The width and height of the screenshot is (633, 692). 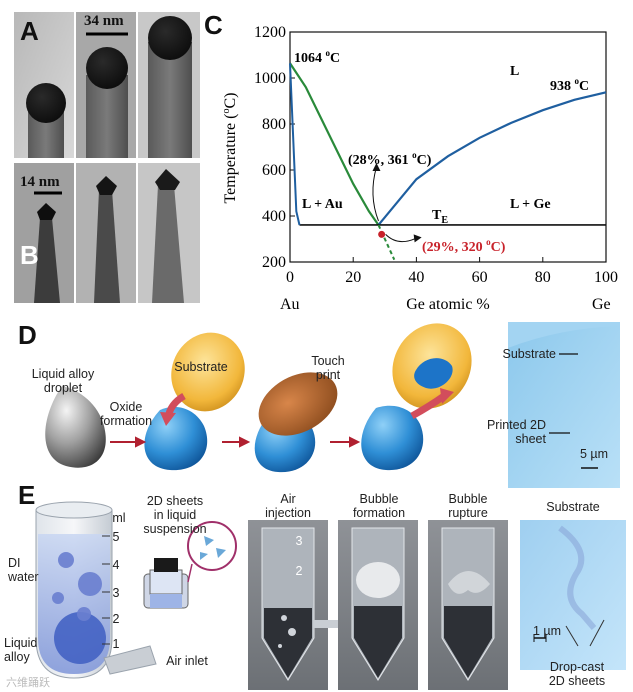 I want to click on label-touch: Touch print, so click(x=328, y=368).